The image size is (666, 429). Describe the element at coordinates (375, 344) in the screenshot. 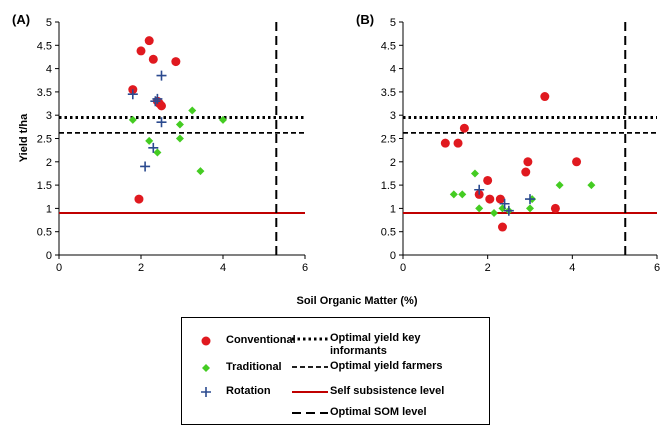

I see `legend-label-key-informants: Optimal yield key informants` at that location.